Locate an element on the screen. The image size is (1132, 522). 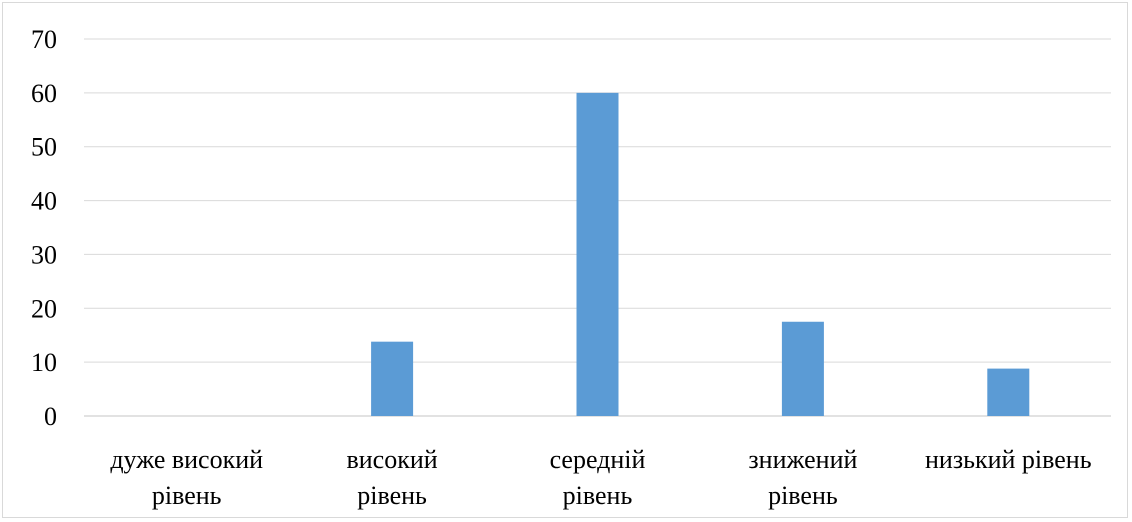
x-category-label-line: середній is located at coordinates (598, 459).